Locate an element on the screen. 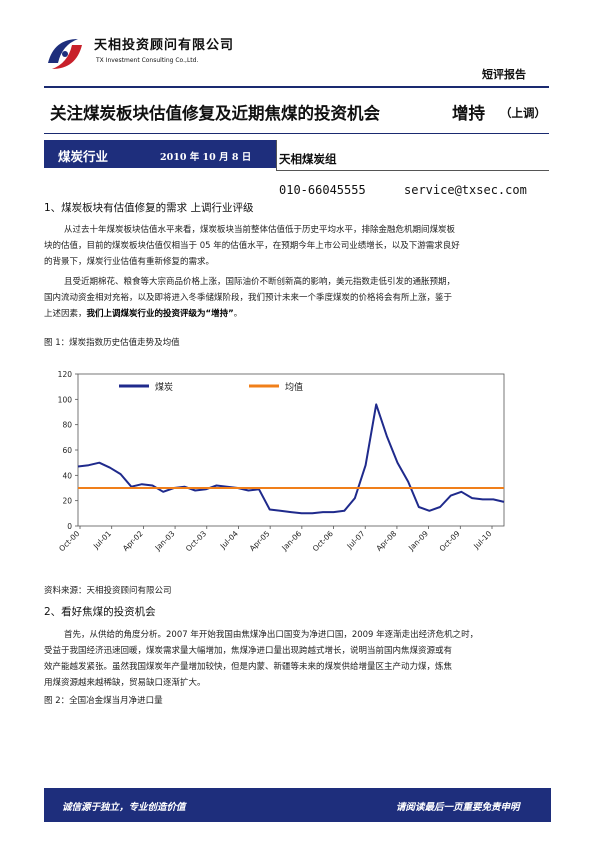 The image size is (595, 842). paragraph-line: 用煤资源越来越稀缺，贸易缺口逐渐扩大。 is located at coordinates (125, 683).